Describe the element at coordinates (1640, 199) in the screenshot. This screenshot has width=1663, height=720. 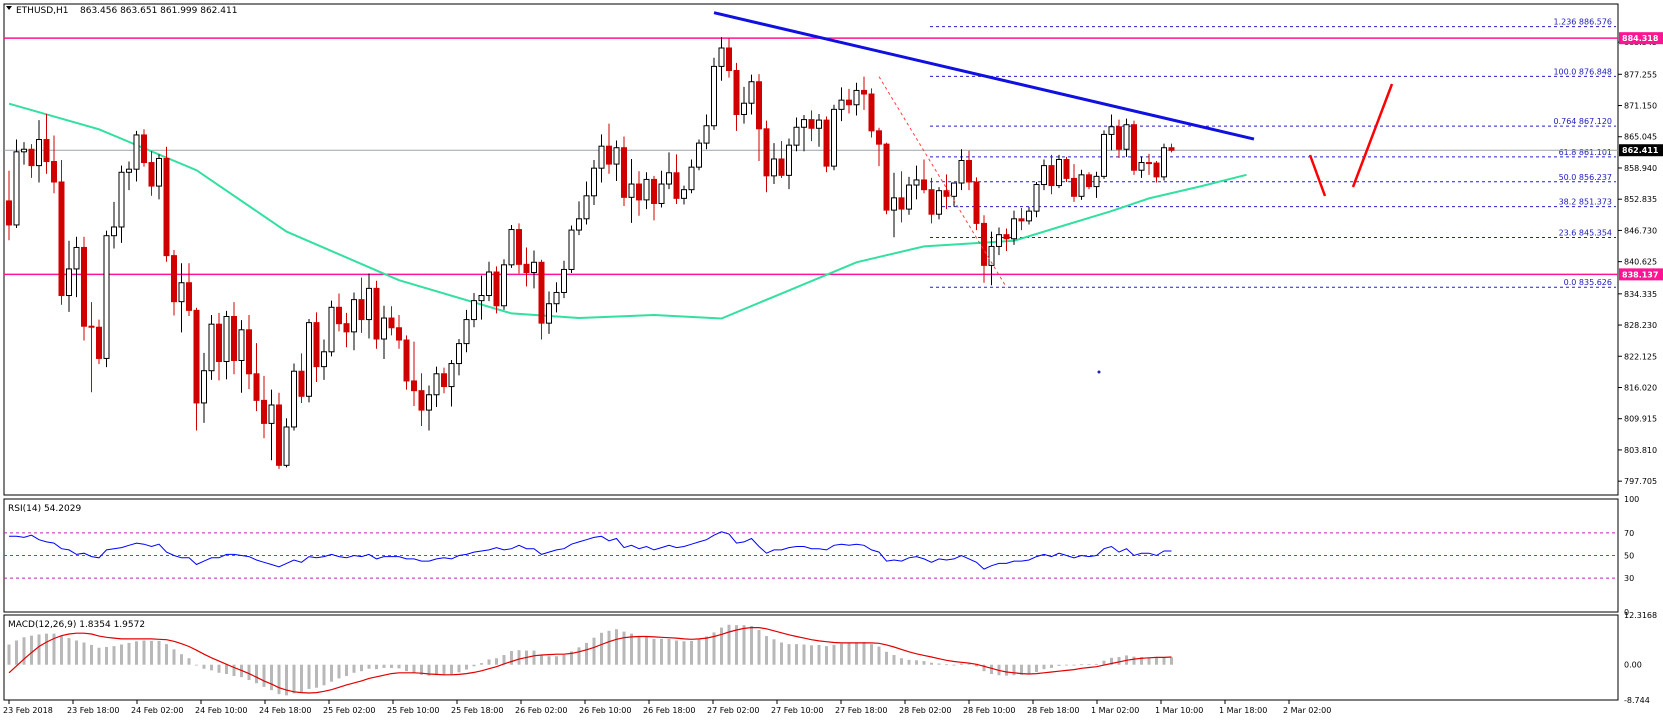
I see `price-tick-label: 852.835` at that location.